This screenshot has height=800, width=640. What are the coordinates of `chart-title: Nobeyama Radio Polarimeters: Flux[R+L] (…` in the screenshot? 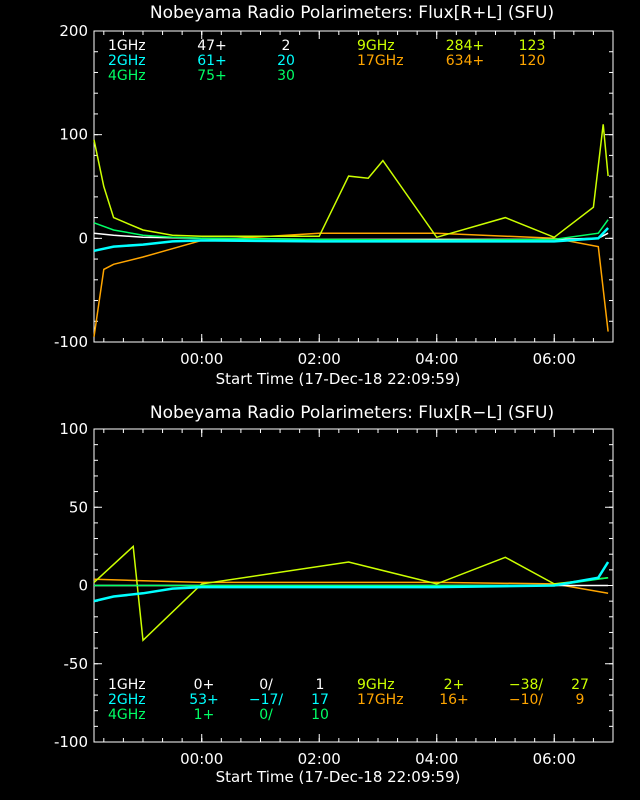 It's located at (352, 13).